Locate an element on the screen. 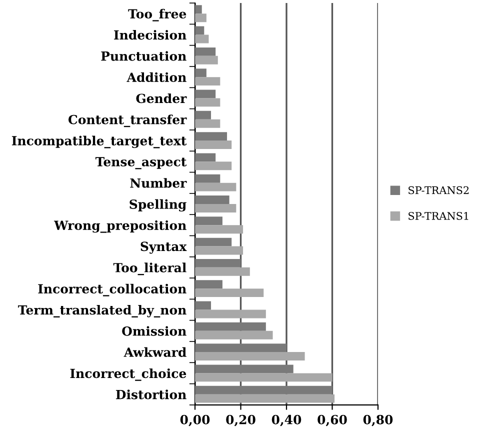 Image resolution: width=500 pixels, height=434 pixels. y-tick-label: Incompatible_target_text is located at coordinates (99, 142).